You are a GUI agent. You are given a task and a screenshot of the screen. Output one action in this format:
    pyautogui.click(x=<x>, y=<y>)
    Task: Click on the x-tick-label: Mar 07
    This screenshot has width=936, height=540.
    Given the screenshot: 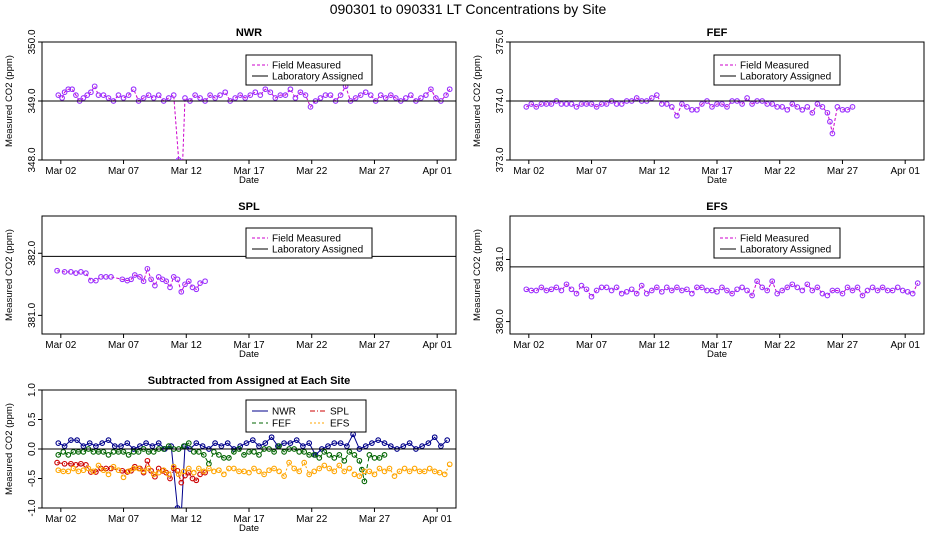 What is the action you would take?
    pyautogui.click(x=124, y=345)
    